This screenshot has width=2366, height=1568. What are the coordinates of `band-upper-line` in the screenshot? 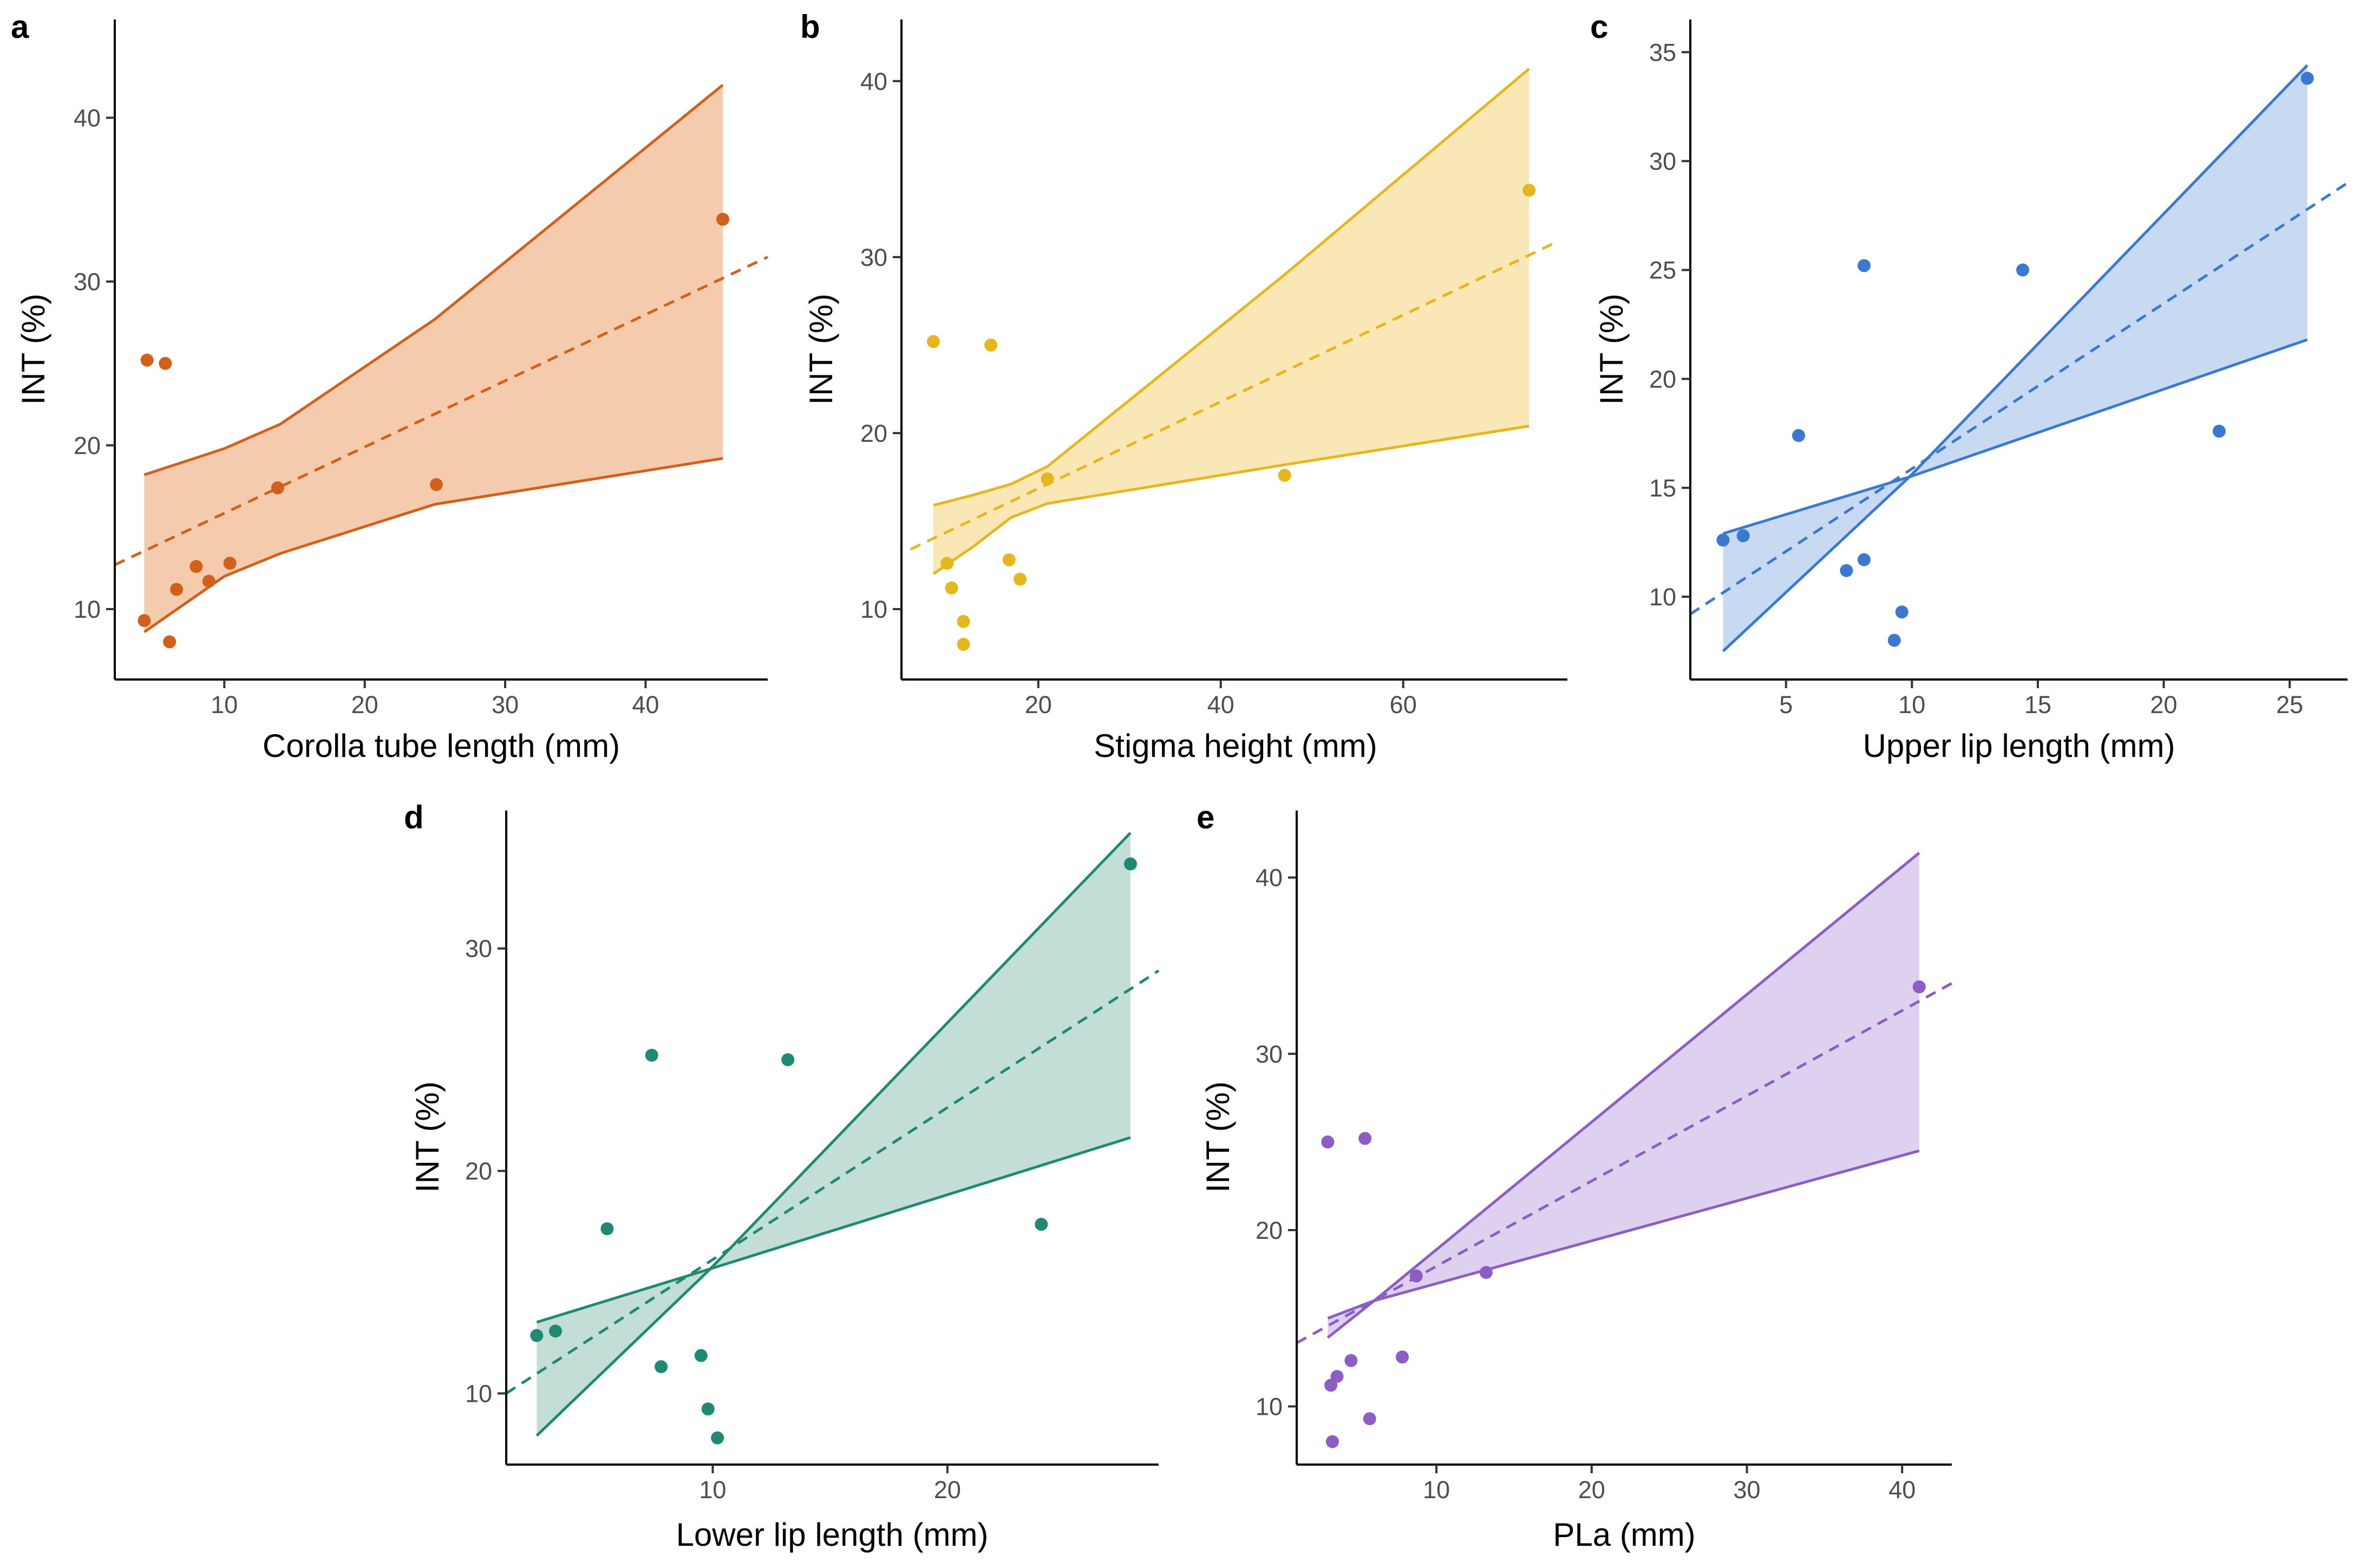 It's located at (1231, 287).